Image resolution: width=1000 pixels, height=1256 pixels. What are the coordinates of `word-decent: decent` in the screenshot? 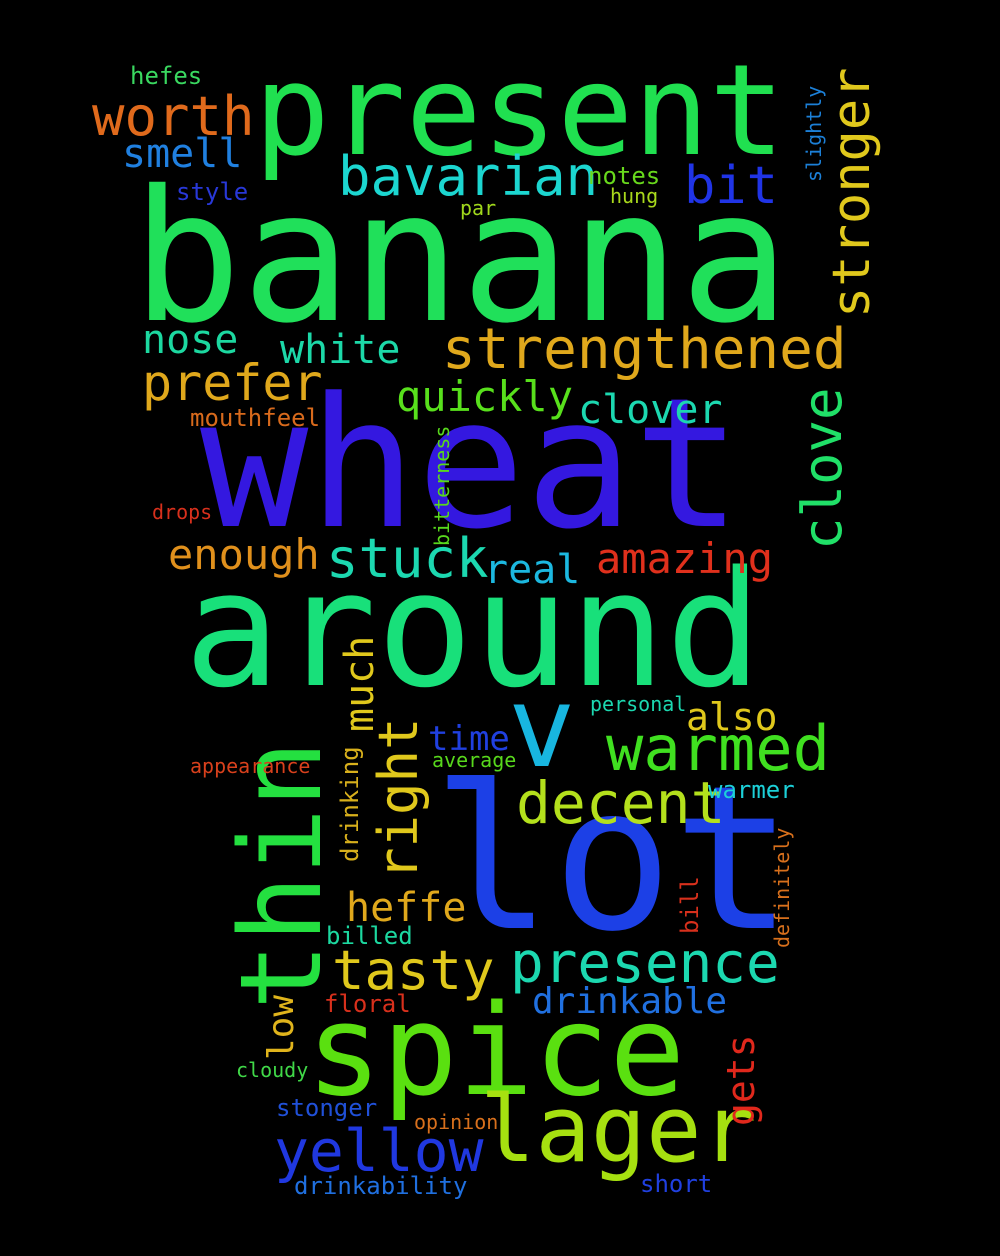 It's located at (621, 803).